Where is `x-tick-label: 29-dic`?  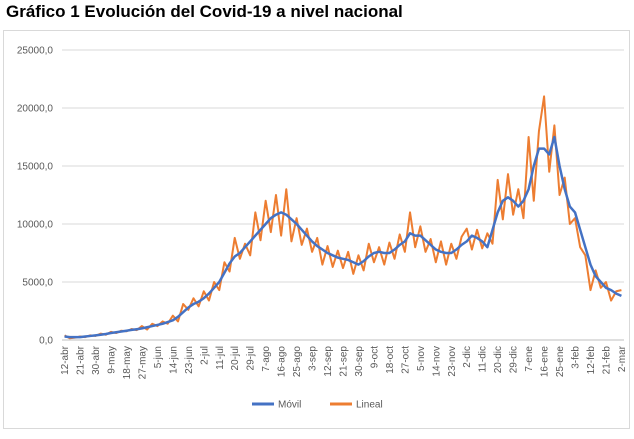 x-tick-label: 29-dic is located at coordinates (514, 359).